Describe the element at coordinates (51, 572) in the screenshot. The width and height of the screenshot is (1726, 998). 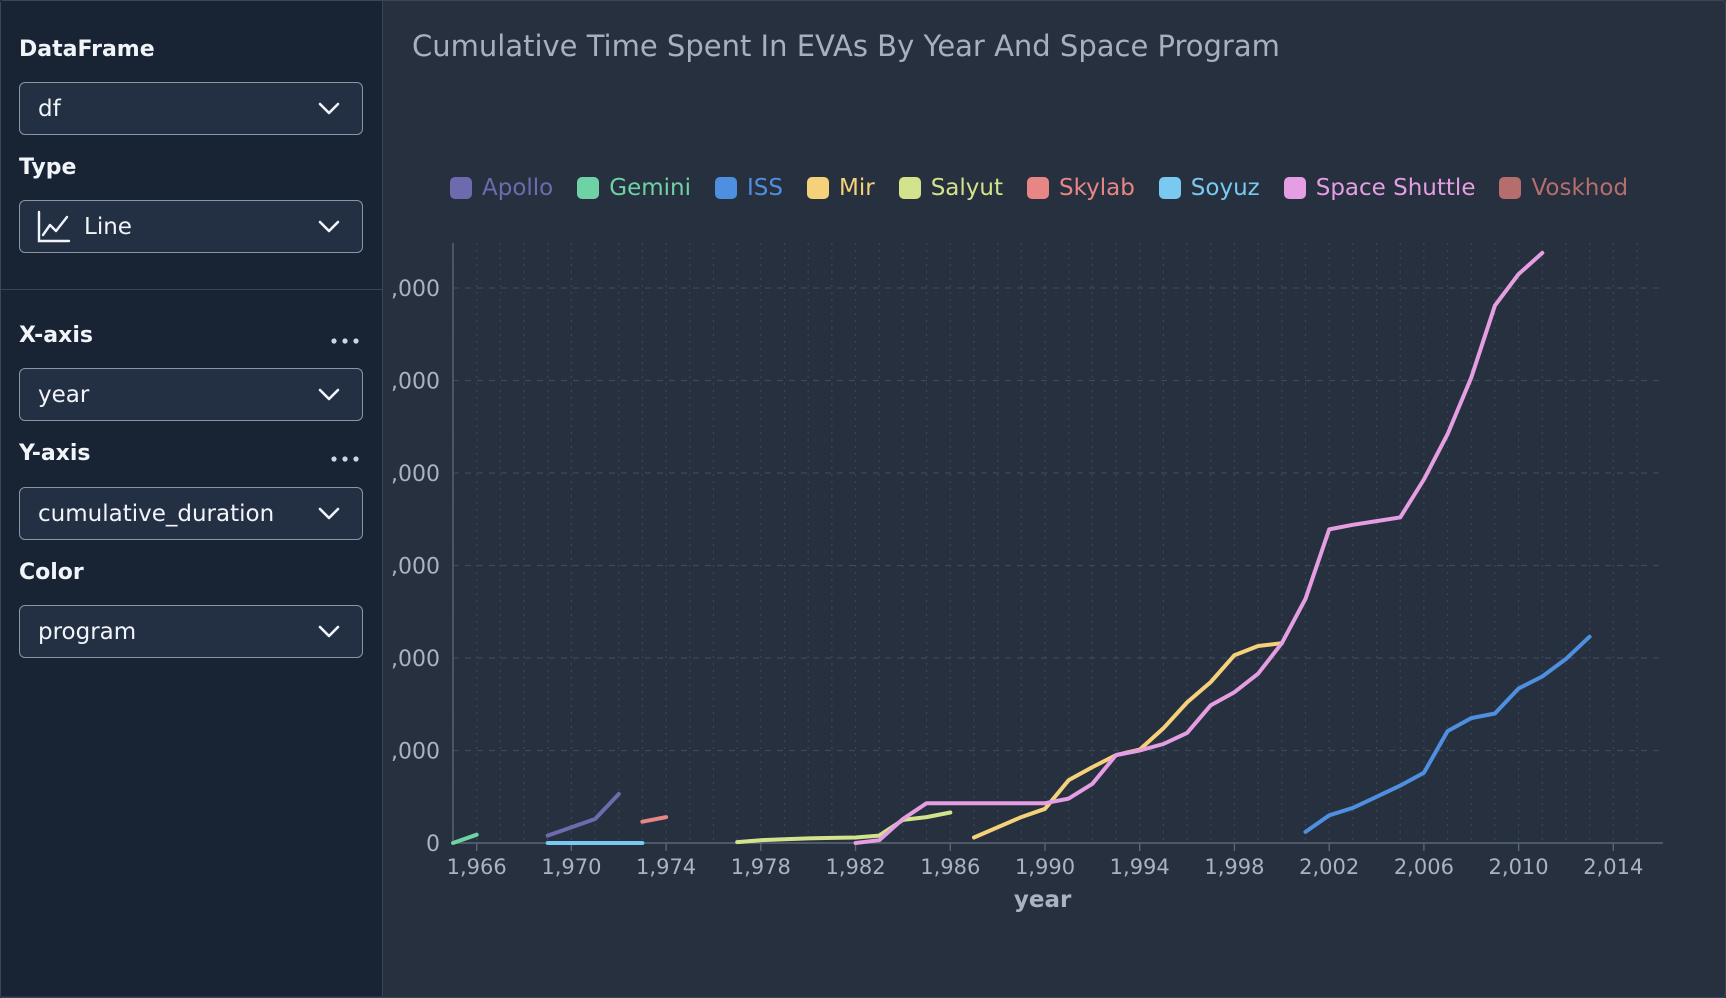
I see `color-label: Color` at that location.